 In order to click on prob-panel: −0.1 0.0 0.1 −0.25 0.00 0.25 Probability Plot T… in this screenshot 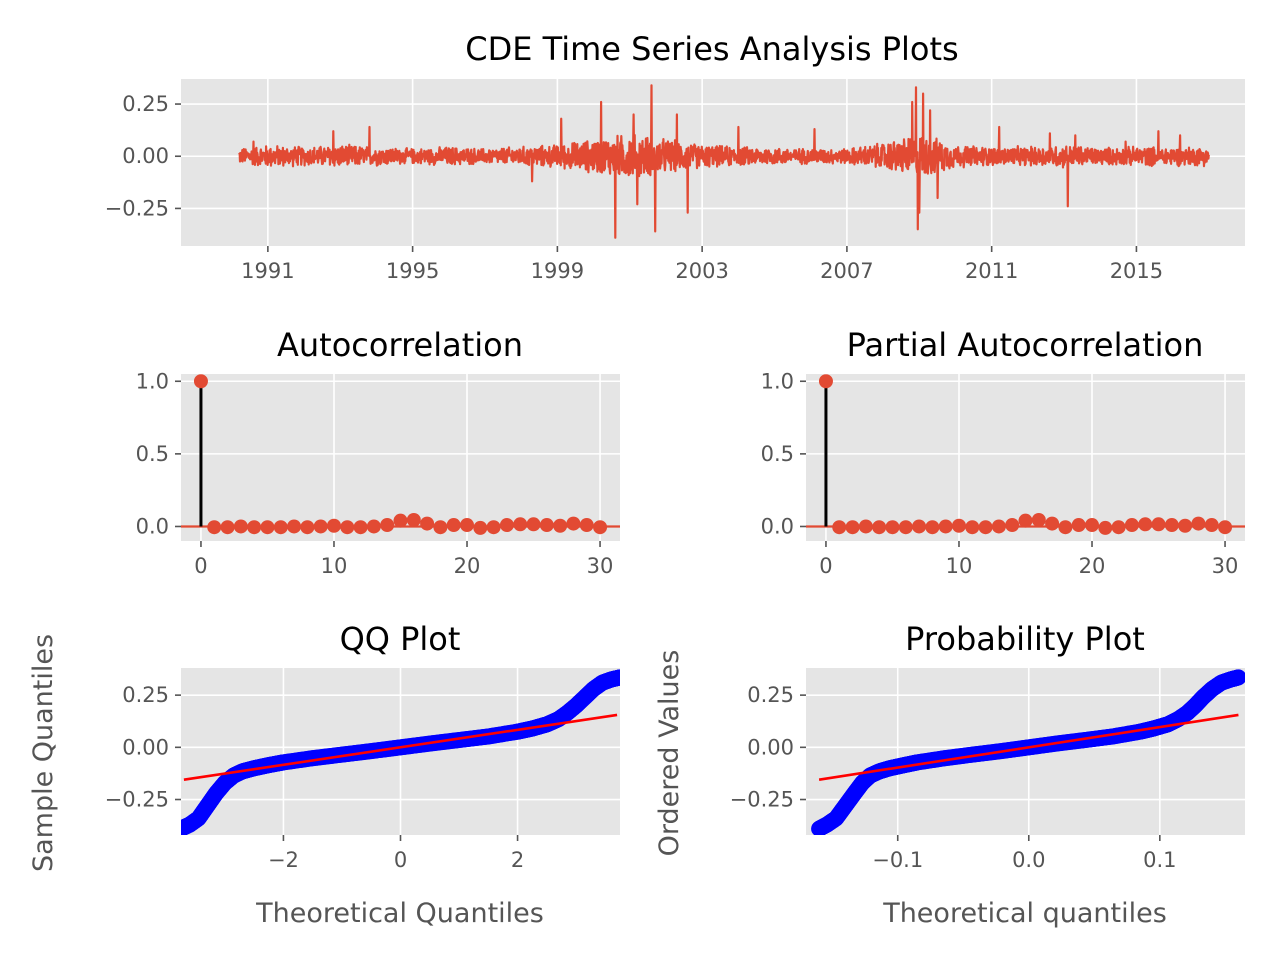, I will do `click(949, 774)`.